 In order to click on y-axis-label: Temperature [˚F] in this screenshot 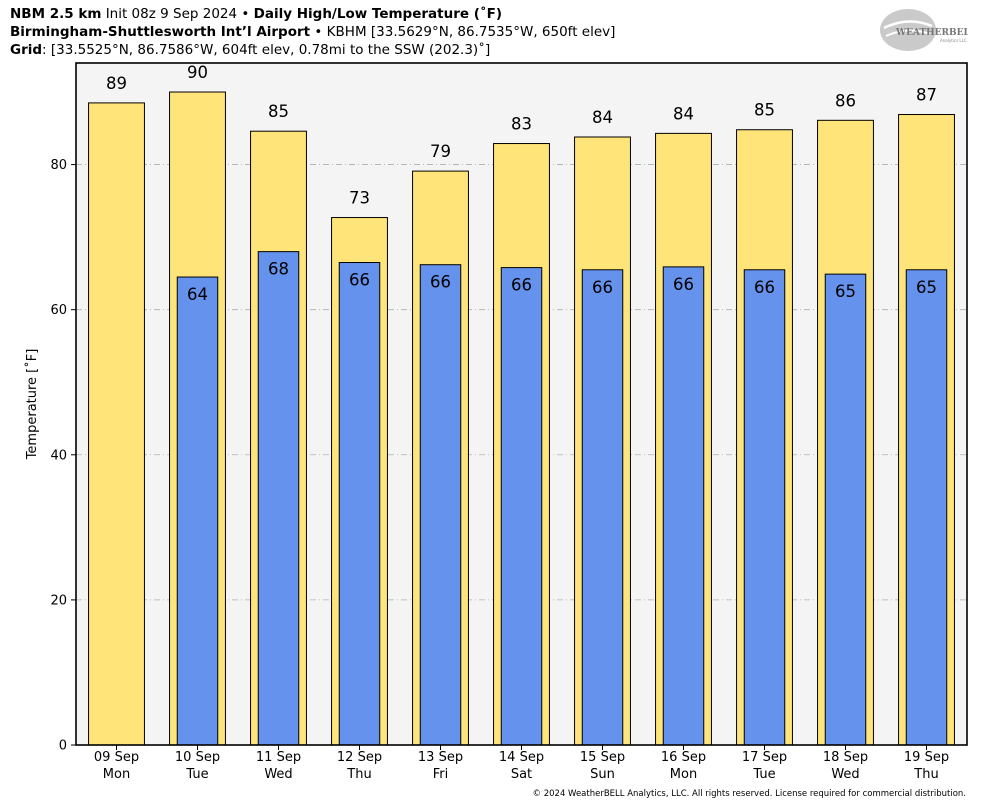, I will do `click(32, 405)`.